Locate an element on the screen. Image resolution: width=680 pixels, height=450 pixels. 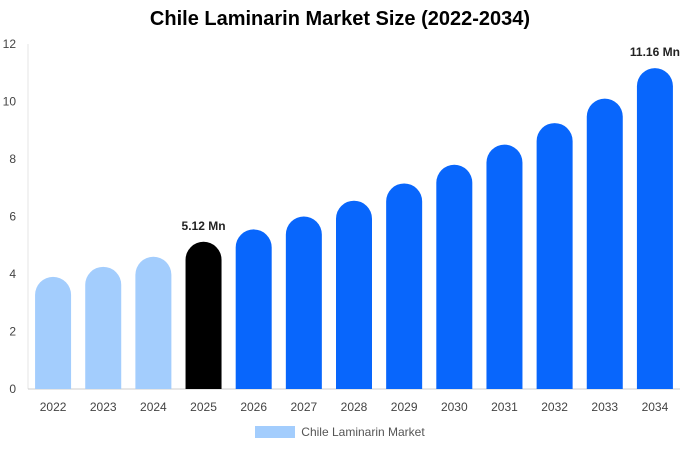
y-tick-label: 12 is located at coordinates (10, 44).